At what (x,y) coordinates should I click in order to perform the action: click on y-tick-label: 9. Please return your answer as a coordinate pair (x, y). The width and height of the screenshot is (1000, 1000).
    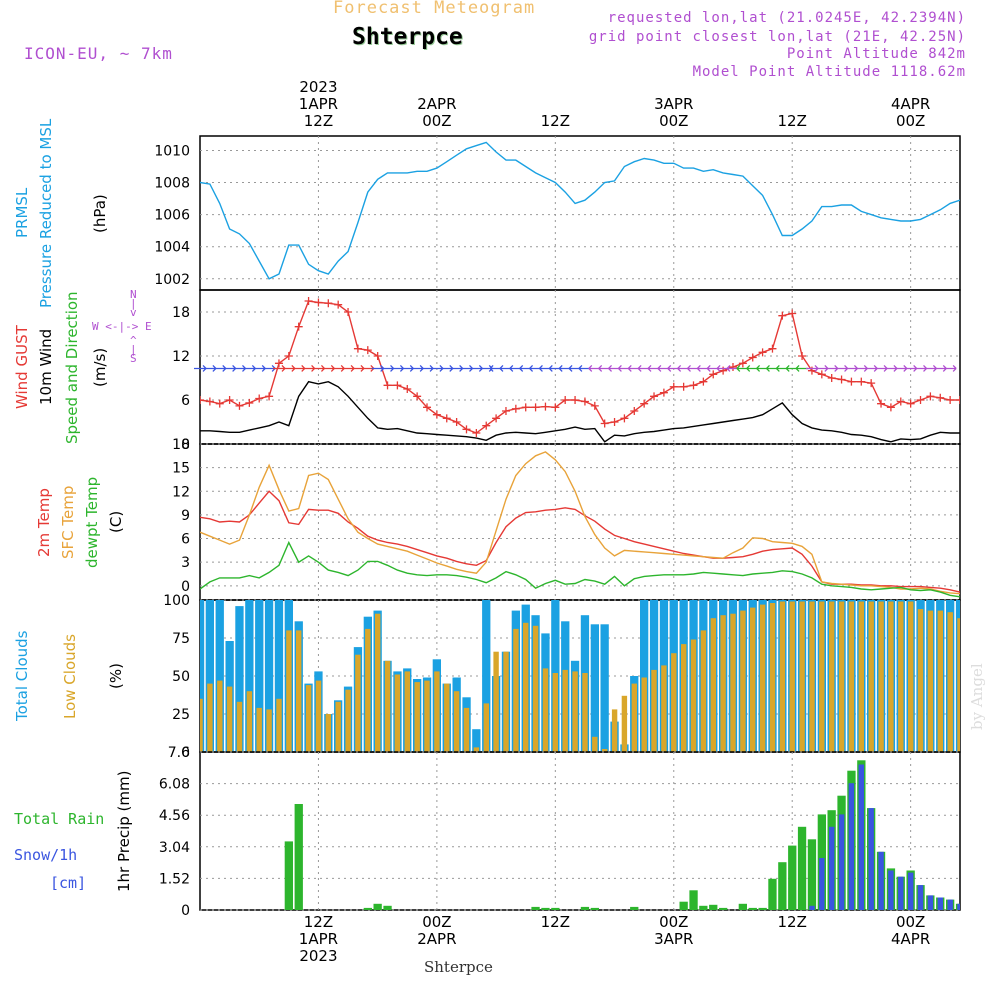
    Looking at the image, I should click on (185, 516).